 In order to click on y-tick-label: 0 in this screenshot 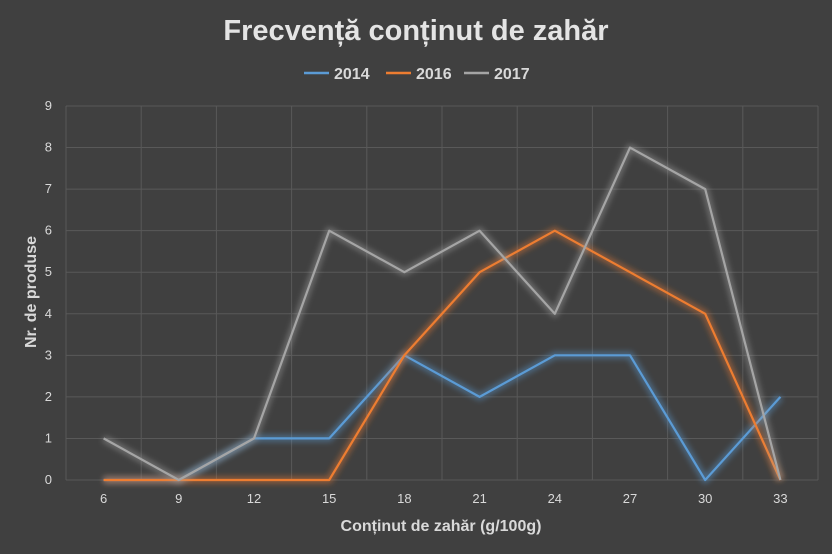, I will do `click(48, 479)`.